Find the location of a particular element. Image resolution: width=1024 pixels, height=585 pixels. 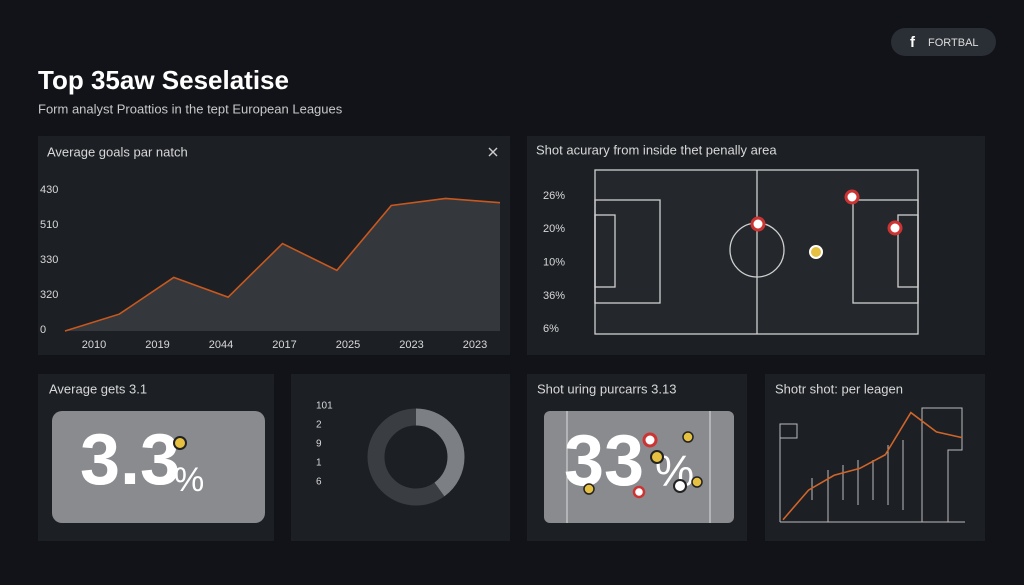

y-tick-label: 36% is located at coordinates (554, 296).